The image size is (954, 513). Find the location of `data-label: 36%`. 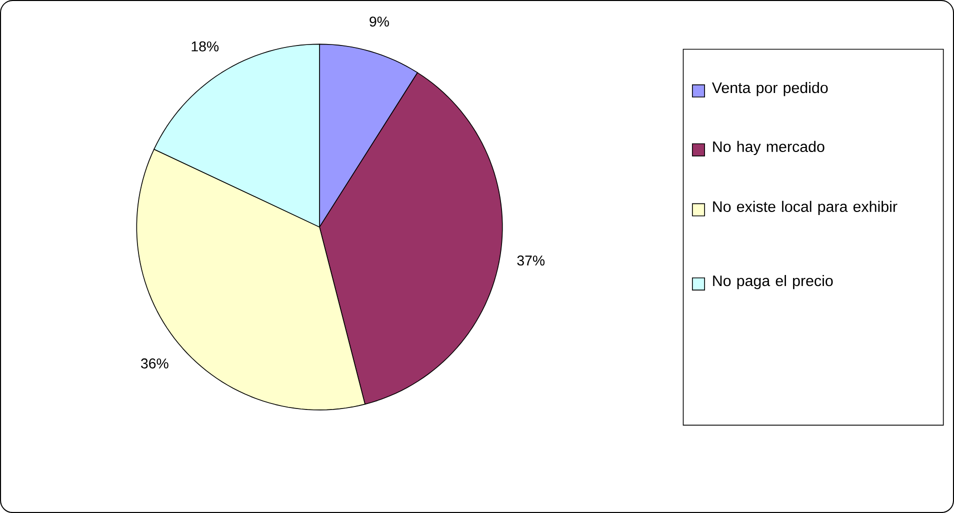

data-label: 36% is located at coordinates (154, 363).